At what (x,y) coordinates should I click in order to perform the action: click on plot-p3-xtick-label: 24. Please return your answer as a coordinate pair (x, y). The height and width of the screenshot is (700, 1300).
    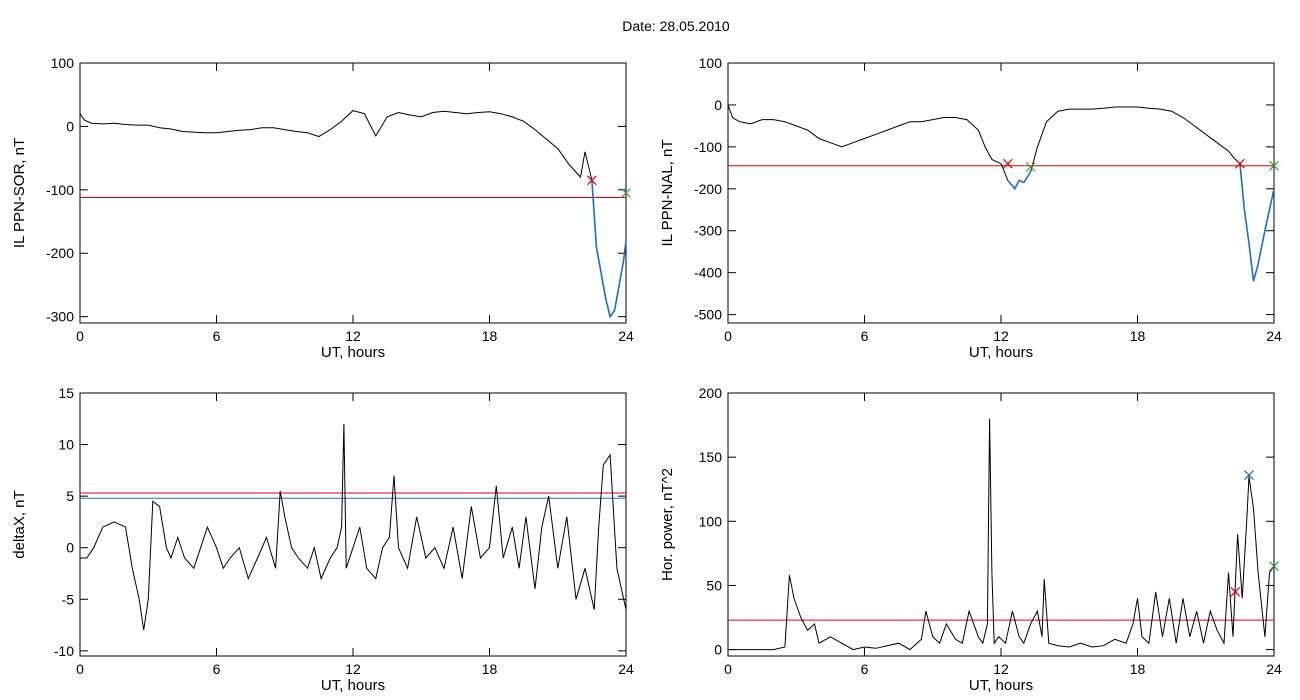
    Looking at the image, I should click on (626, 669).